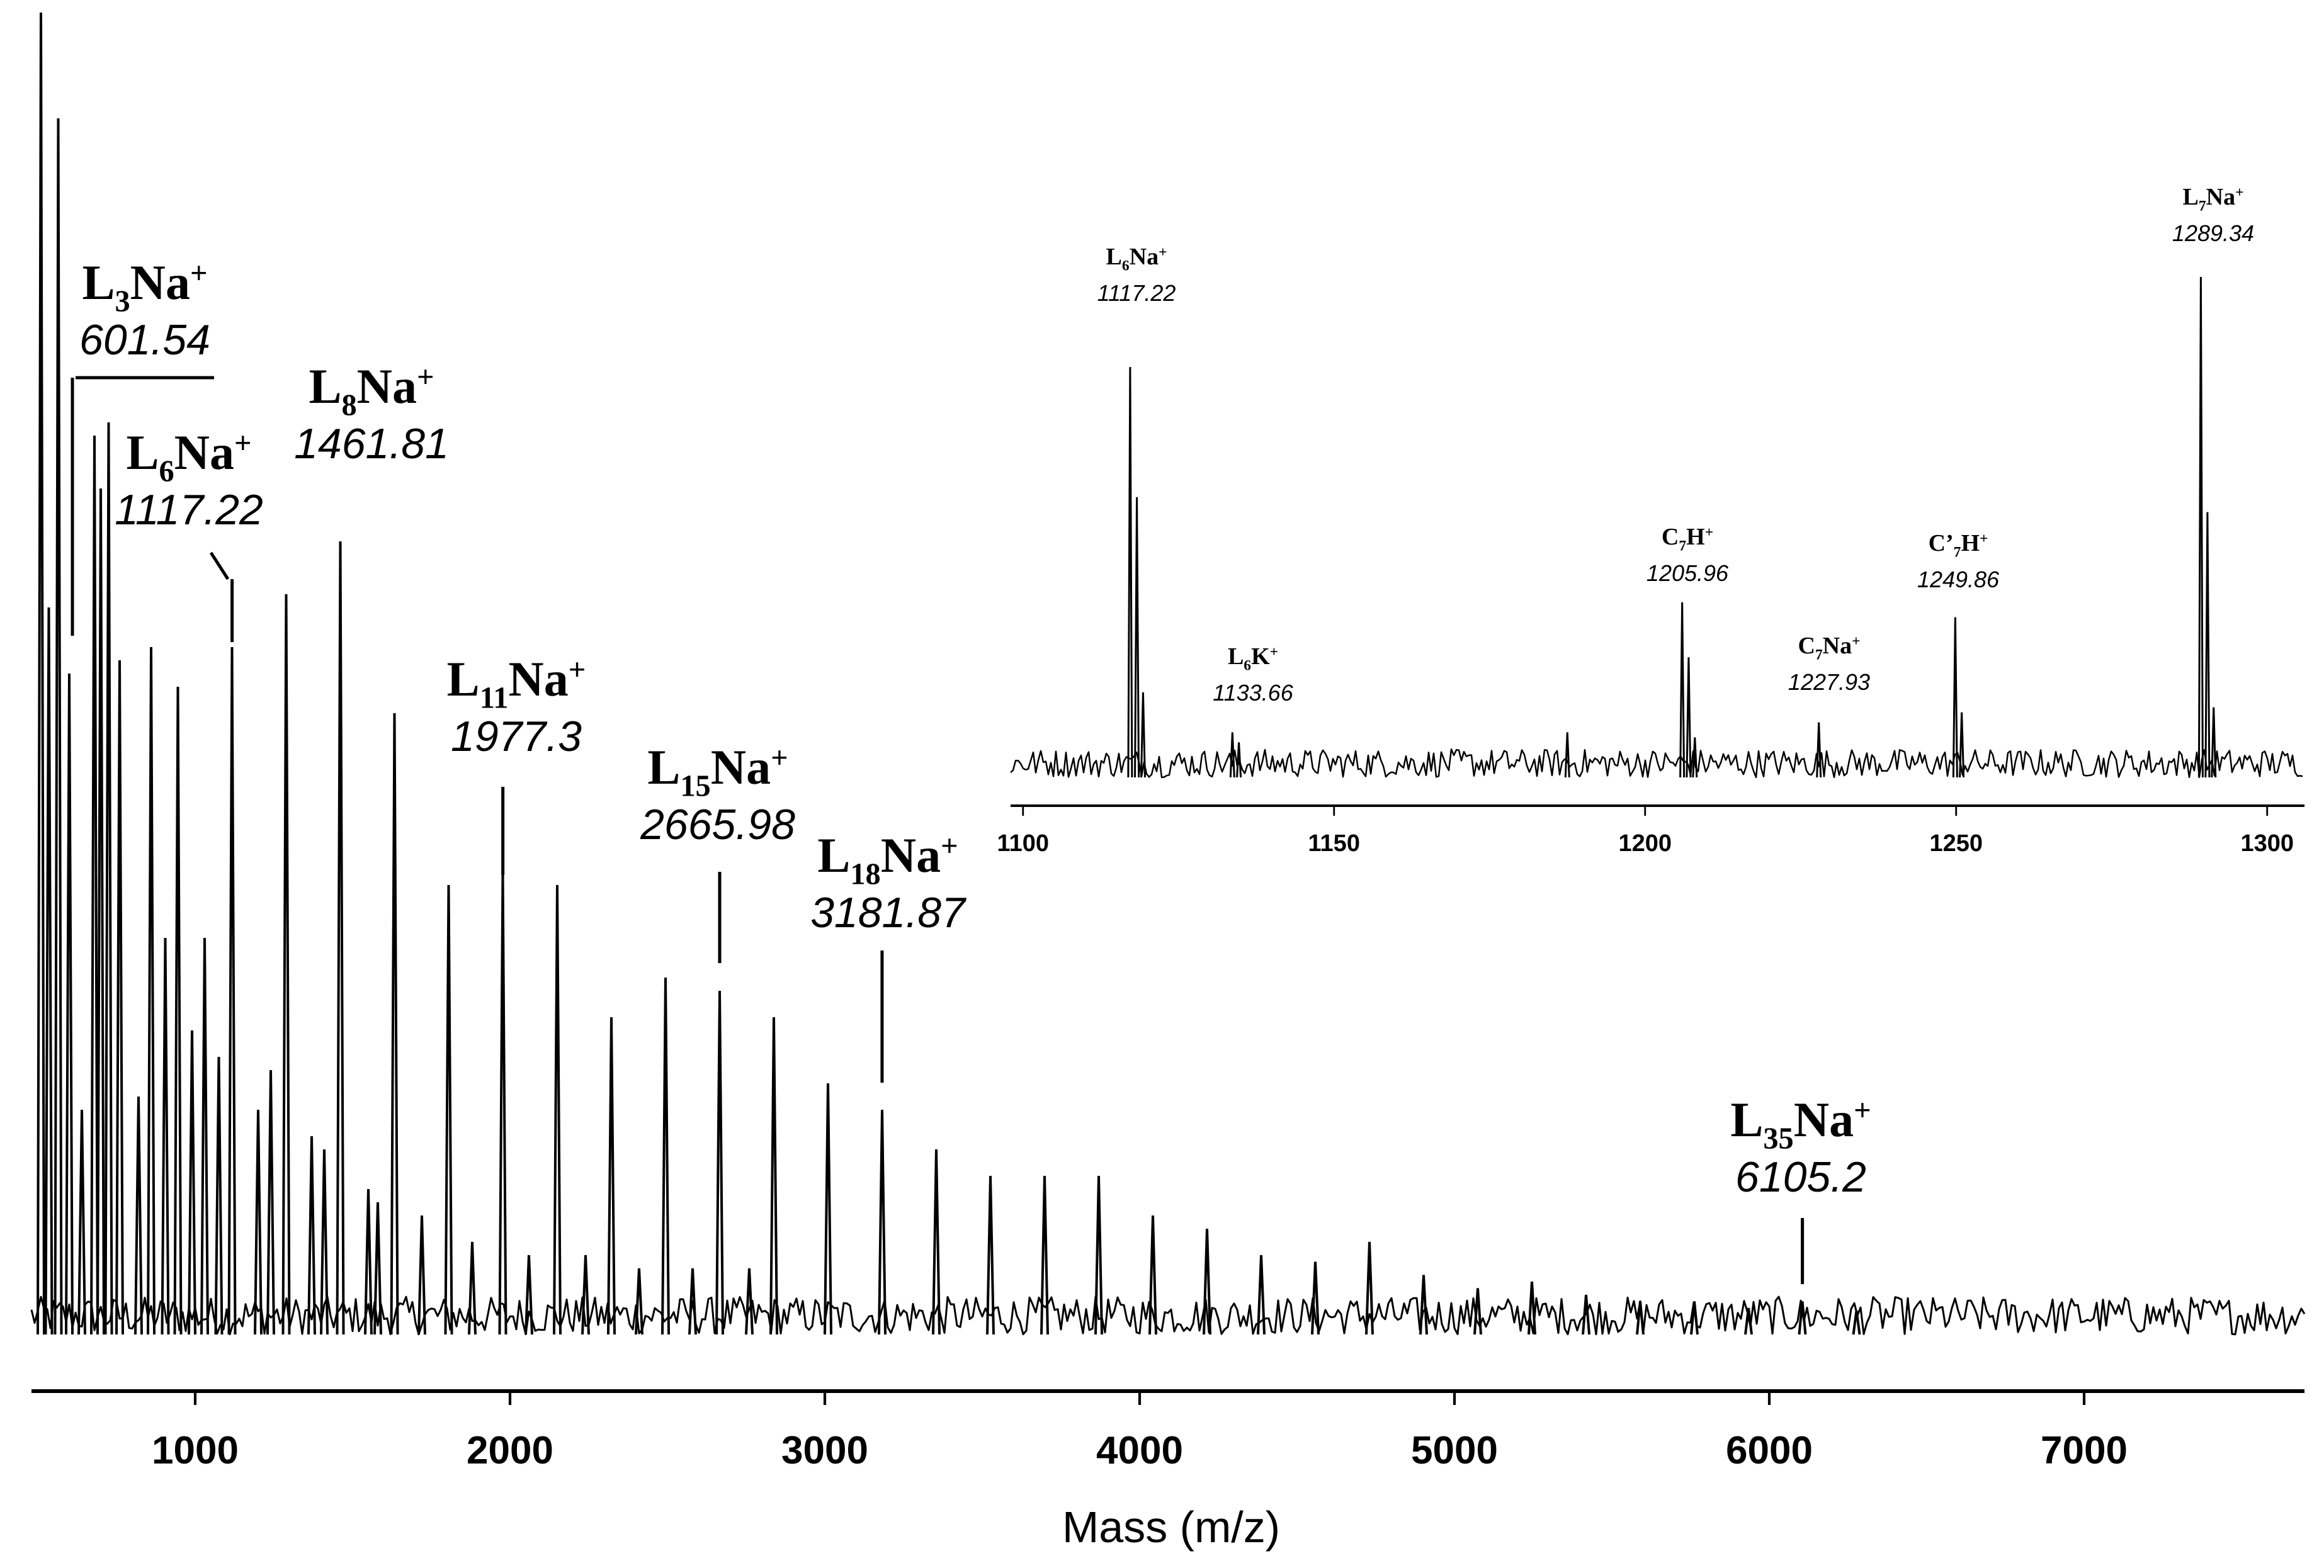 This screenshot has height=1568, width=2324. Describe the element at coordinates (824, 1451) in the screenshot. I see `x-tick-label: 3000` at that location.